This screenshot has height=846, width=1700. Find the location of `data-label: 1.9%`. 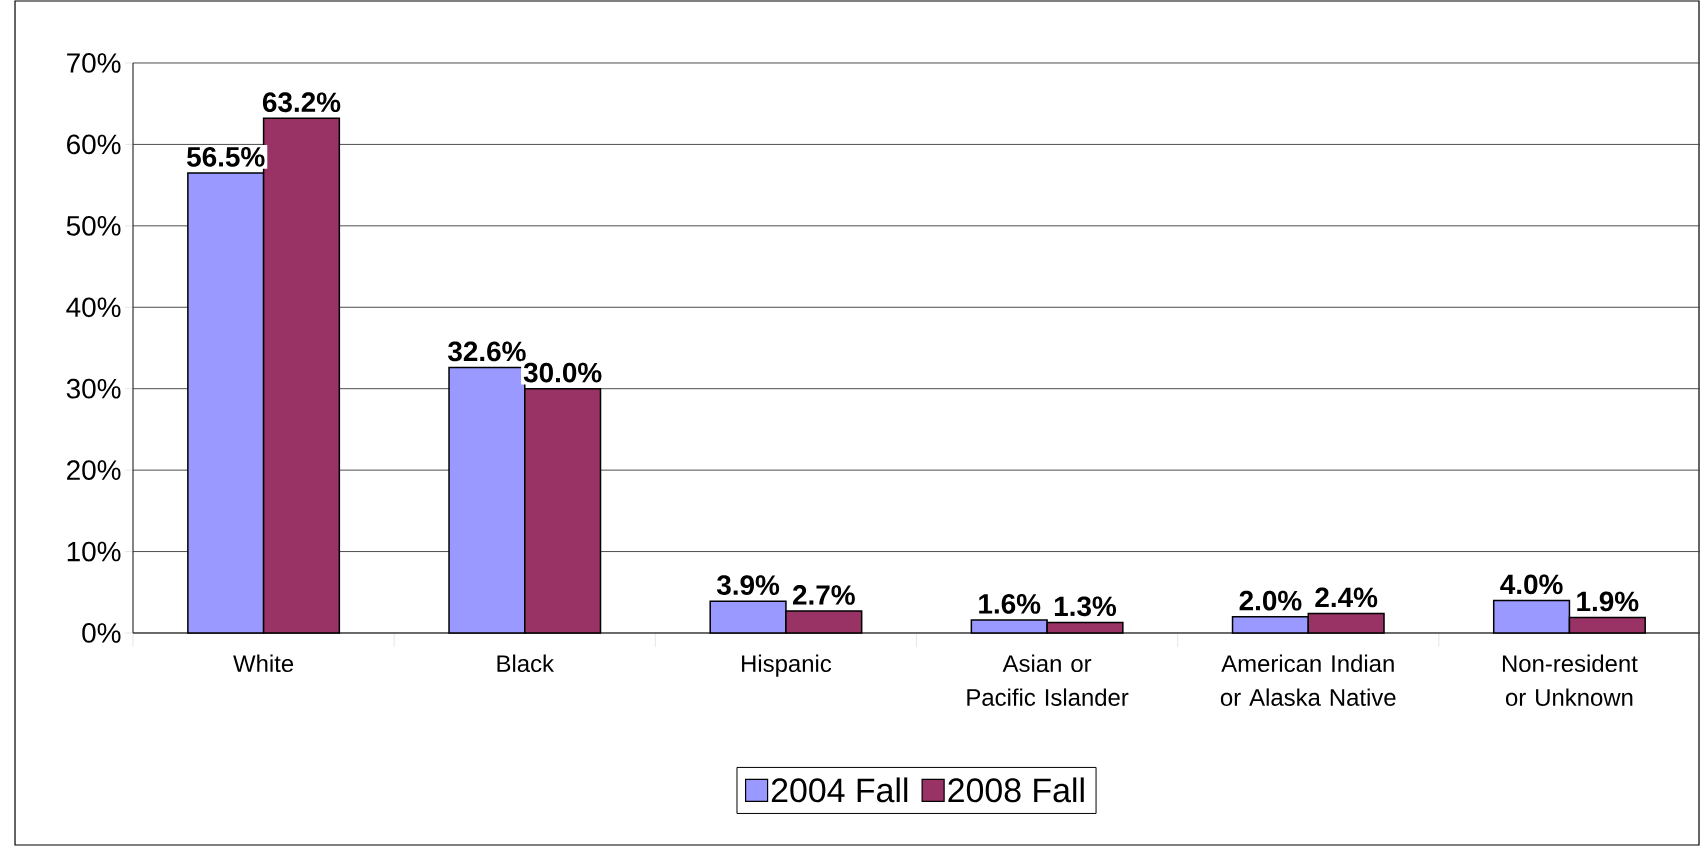

data-label: 1.9% is located at coordinates (1608, 601).